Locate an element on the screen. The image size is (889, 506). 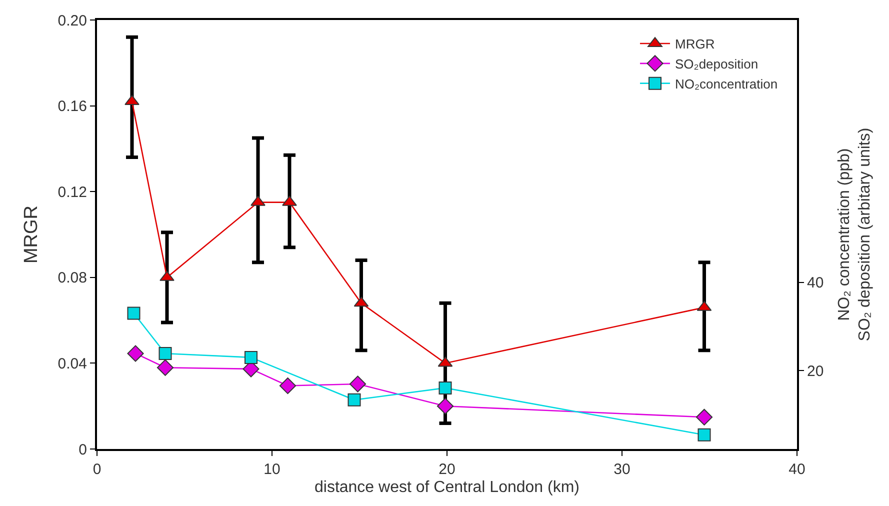
legend-label: NO₂concentration is located at coordinates (726, 84).